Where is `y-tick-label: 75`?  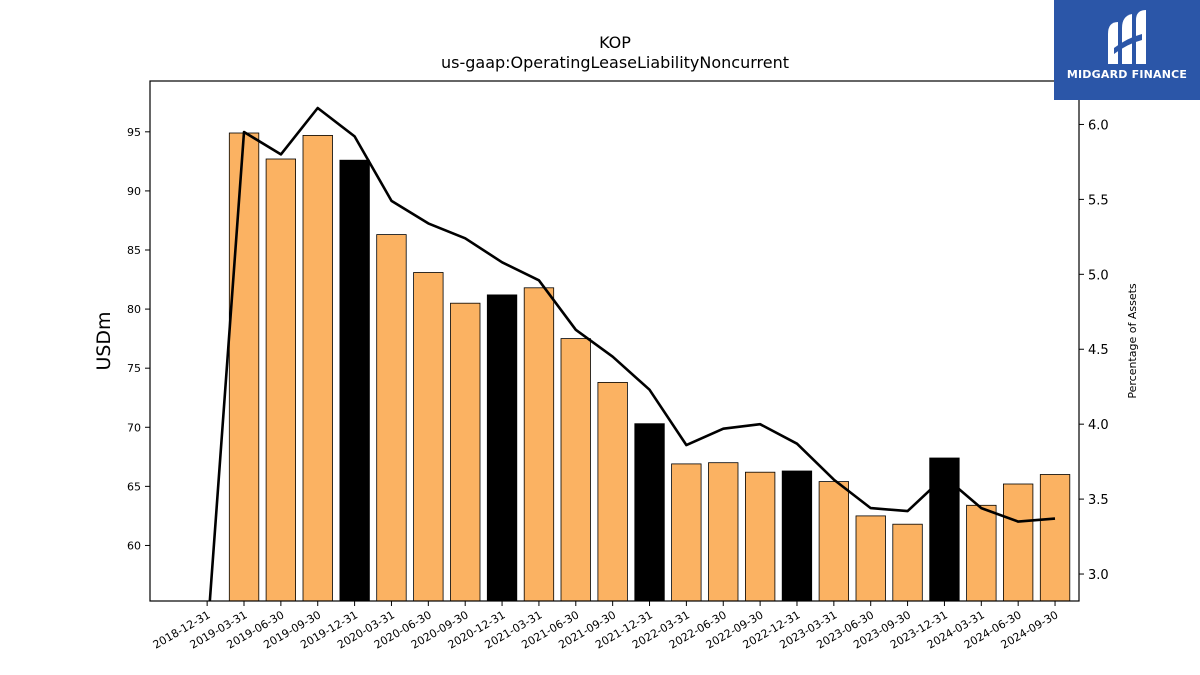
y-tick-label: 75 is located at coordinates (134, 368).